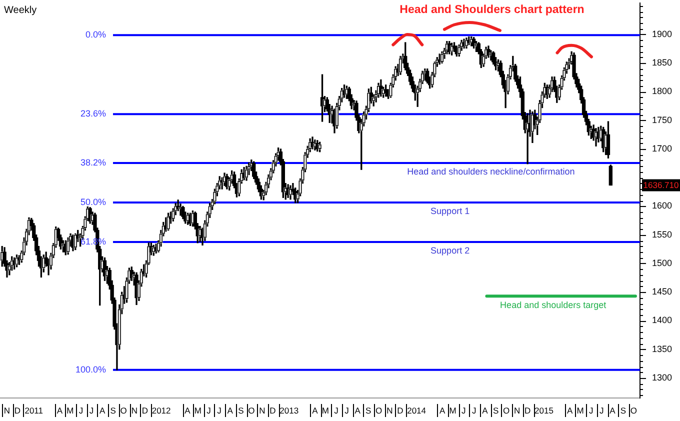  I want to click on y2-tick-label: 38.2%, so click(93, 162).